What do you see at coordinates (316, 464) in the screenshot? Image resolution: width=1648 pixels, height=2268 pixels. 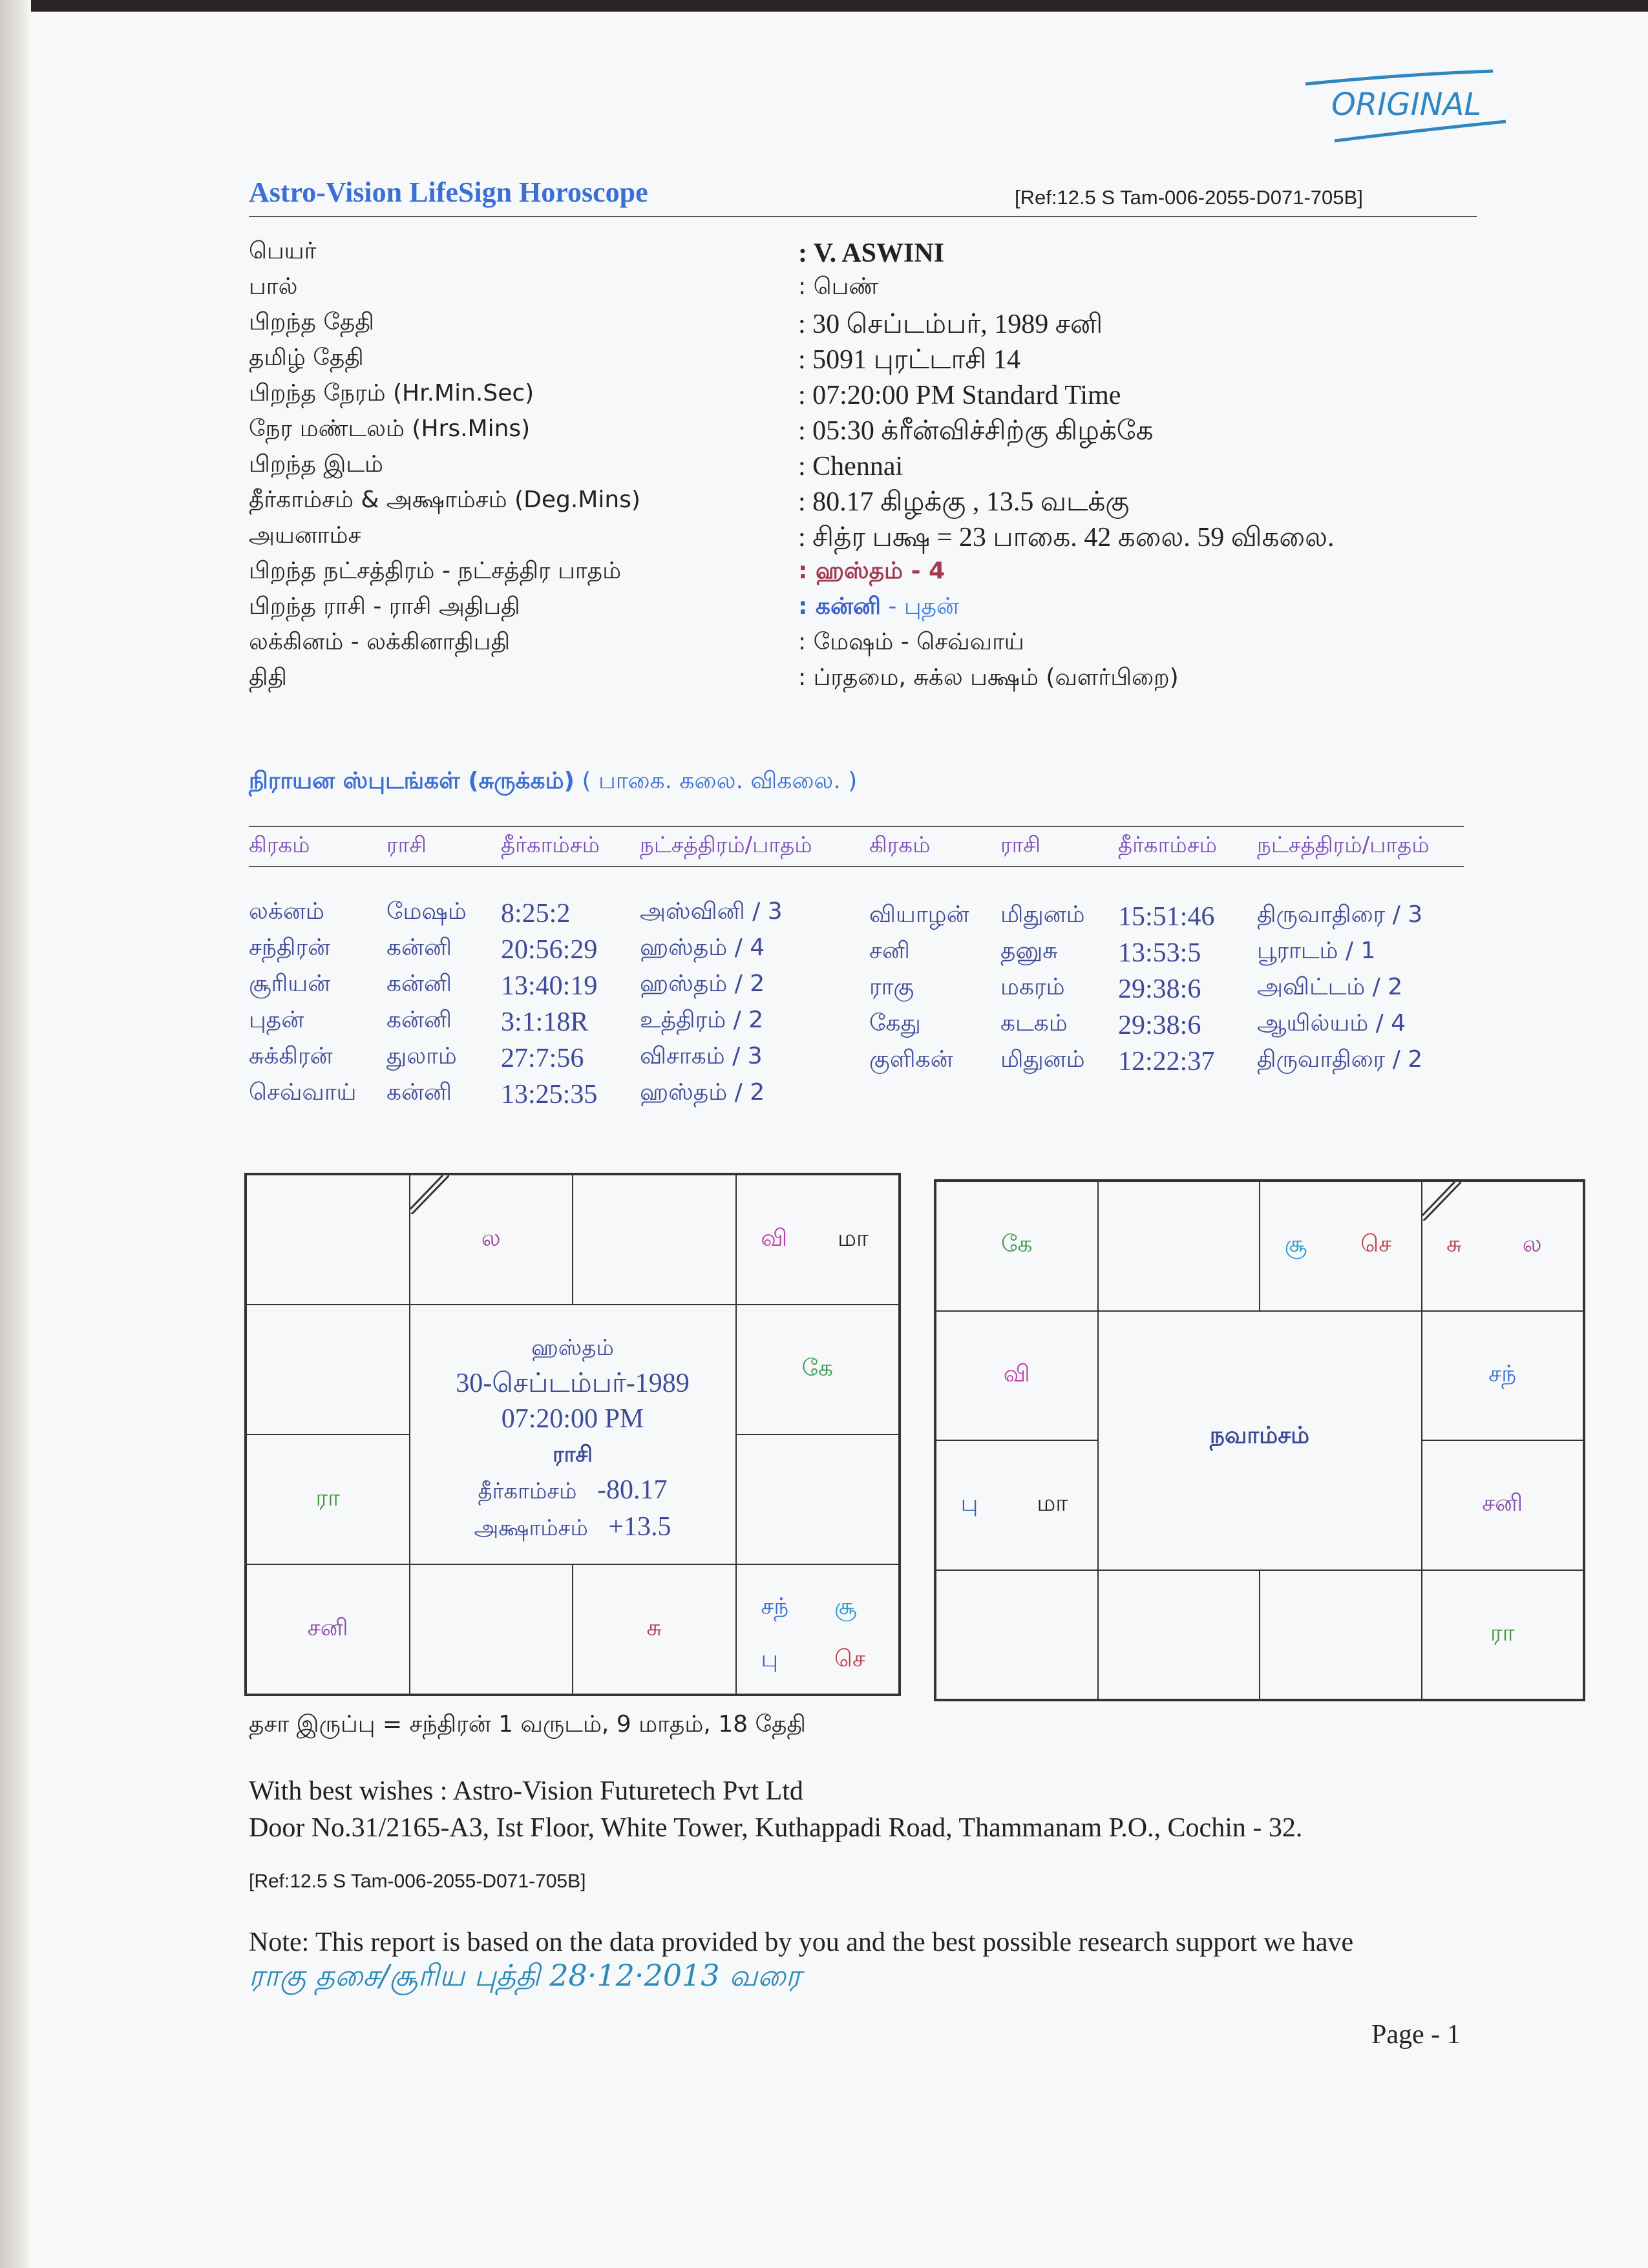 I see `detail-label: பிறந்த இடம்` at bounding box center [316, 464].